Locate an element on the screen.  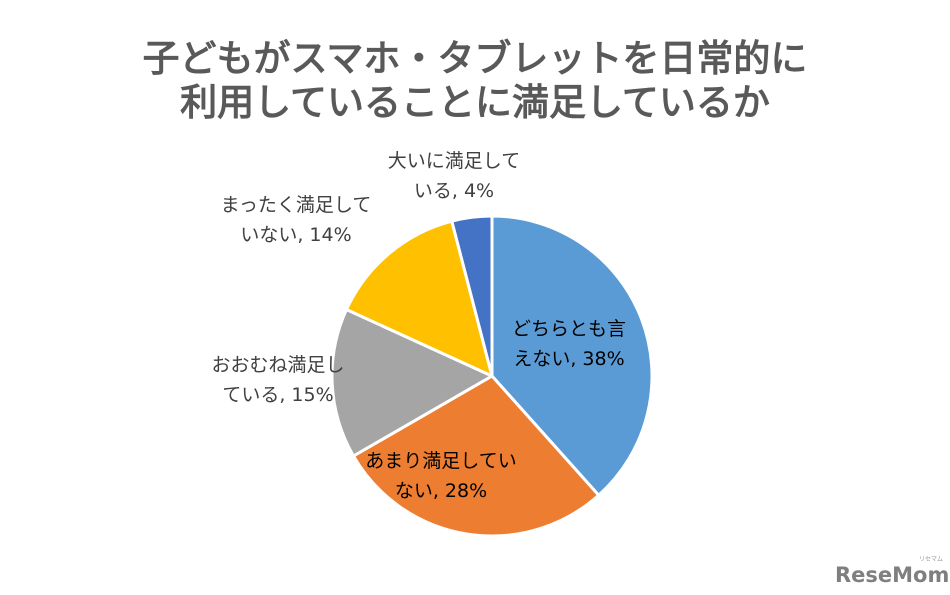
logo-text: ReseMom is located at coordinates (892, 575).